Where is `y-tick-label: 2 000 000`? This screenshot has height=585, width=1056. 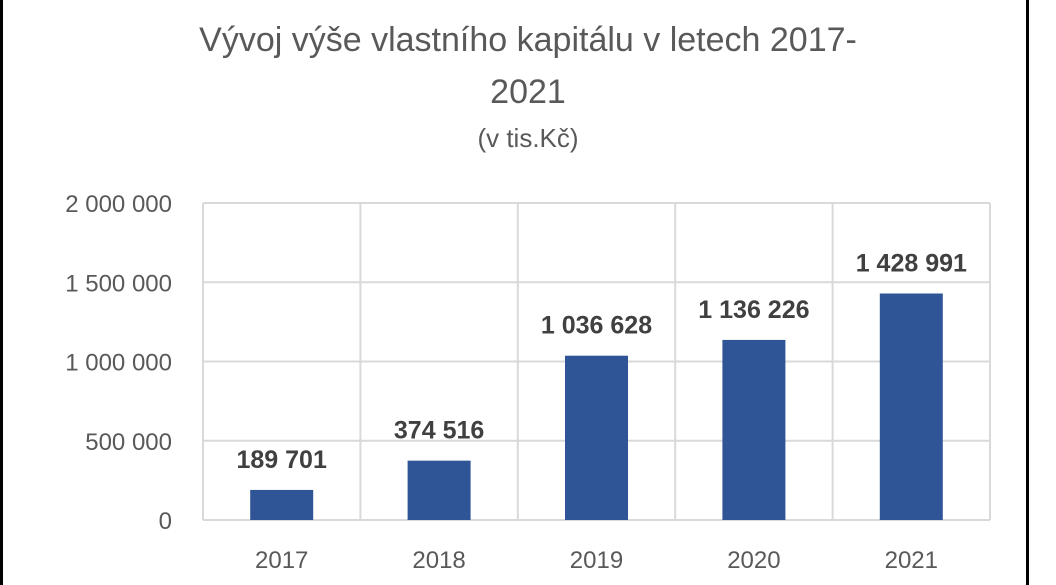
y-tick-label: 2 000 000 is located at coordinates (118, 204).